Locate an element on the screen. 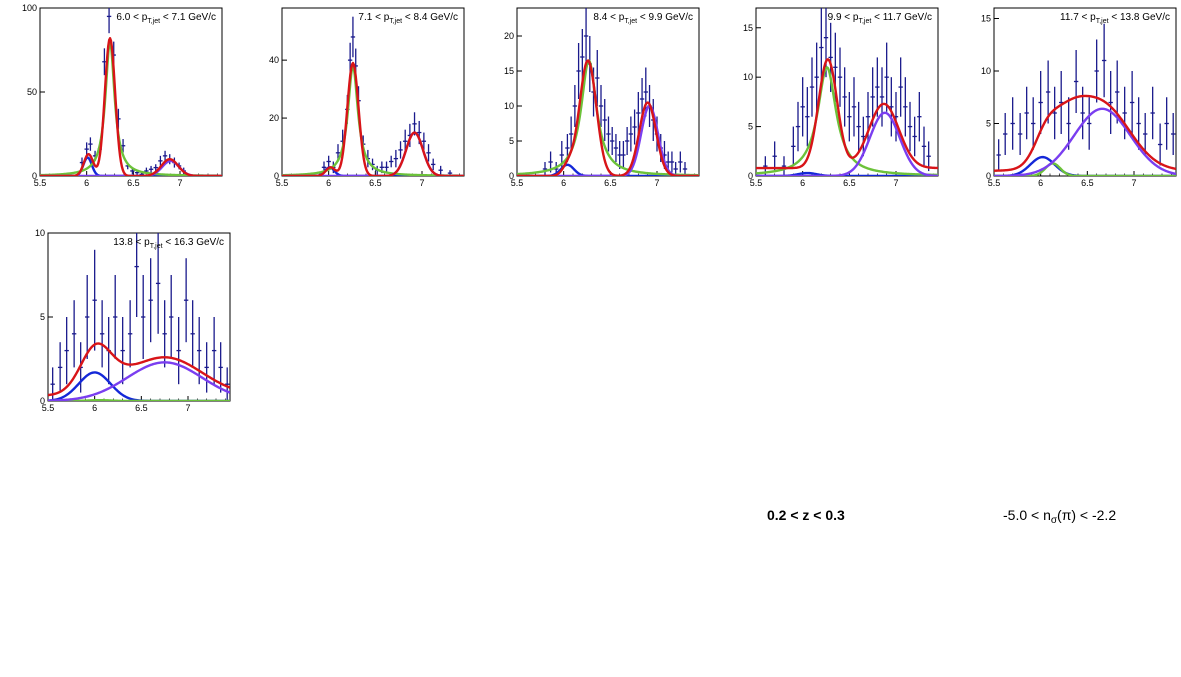 Image resolution: width=1181 pixels, height=677 pixels. panel-title: 8.4 < pT,jet < 9.9 GeV/c is located at coordinates (643, 18).